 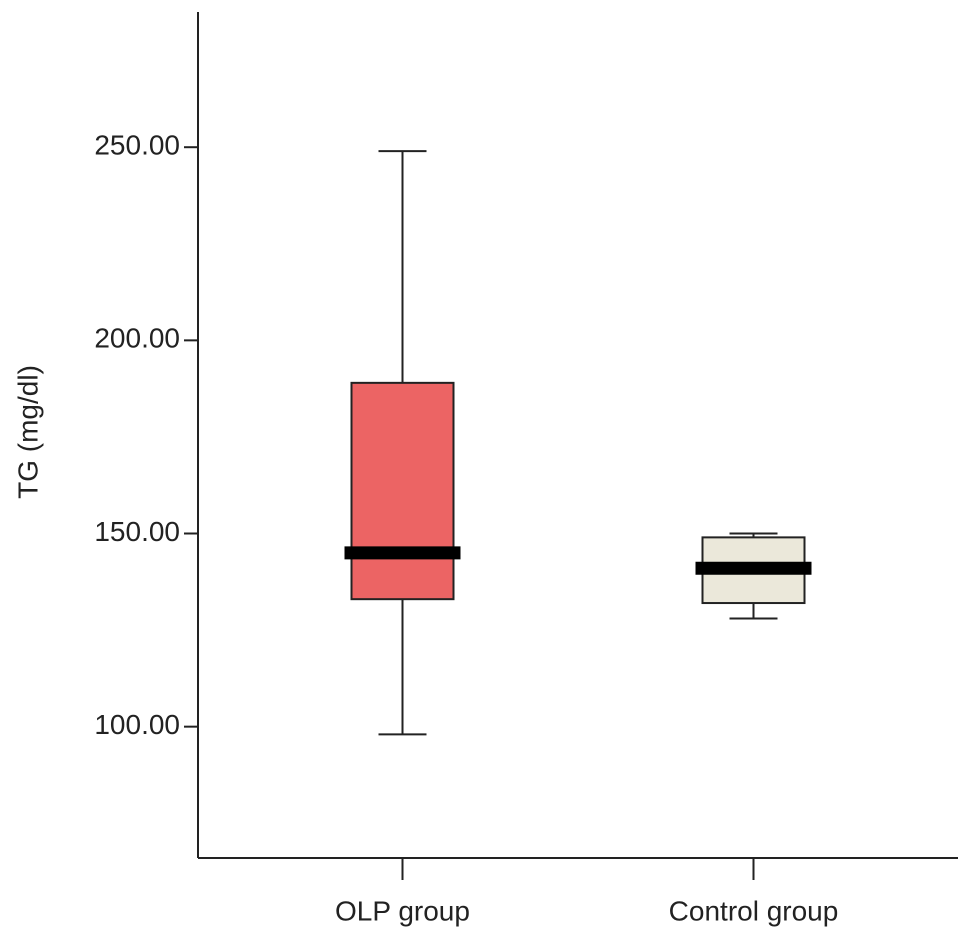 What do you see at coordinates (27, 432) in the screenshot?
I see `y-axis-label: TG (mg/dl)` at bounding box center [27, 432].